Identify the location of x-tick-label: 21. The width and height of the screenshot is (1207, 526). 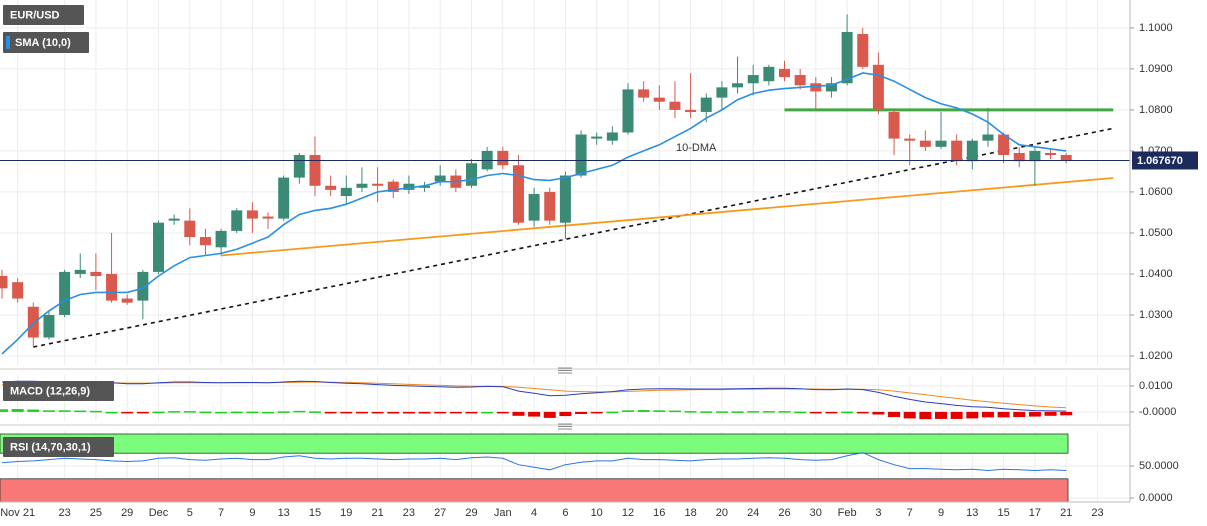
(1066, 513).